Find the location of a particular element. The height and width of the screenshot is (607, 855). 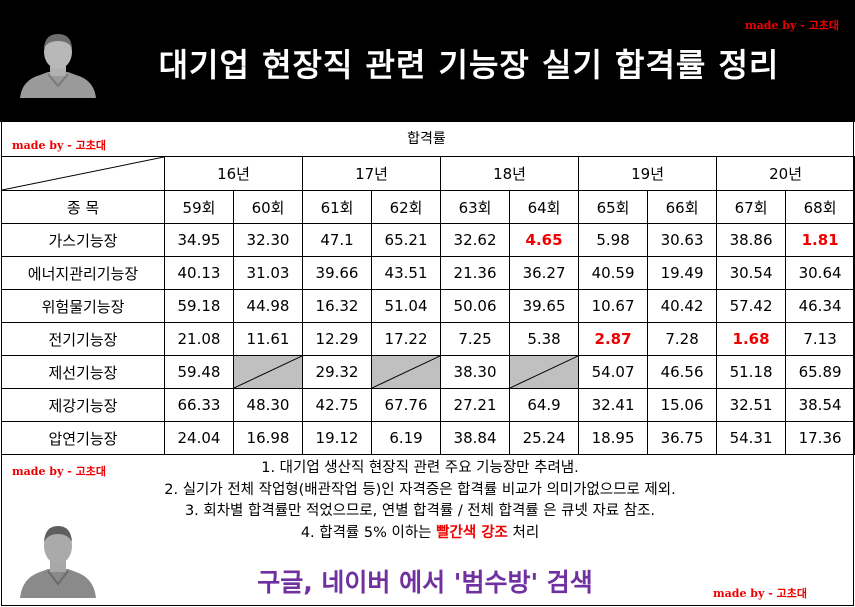

value-cell: 17.36 is located at coordinates (820, 438).